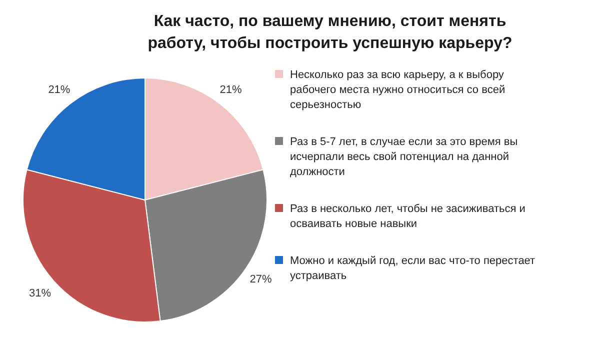 Image resolution: width=600 pixels, height=340 pixels. What do you see at coordinates (408, 216) in the screenshot?
I see `legend-label: Раз в несколько лет, чтобы не засиживаться и осваивать новые навыки` at bounding box center [408, 216].